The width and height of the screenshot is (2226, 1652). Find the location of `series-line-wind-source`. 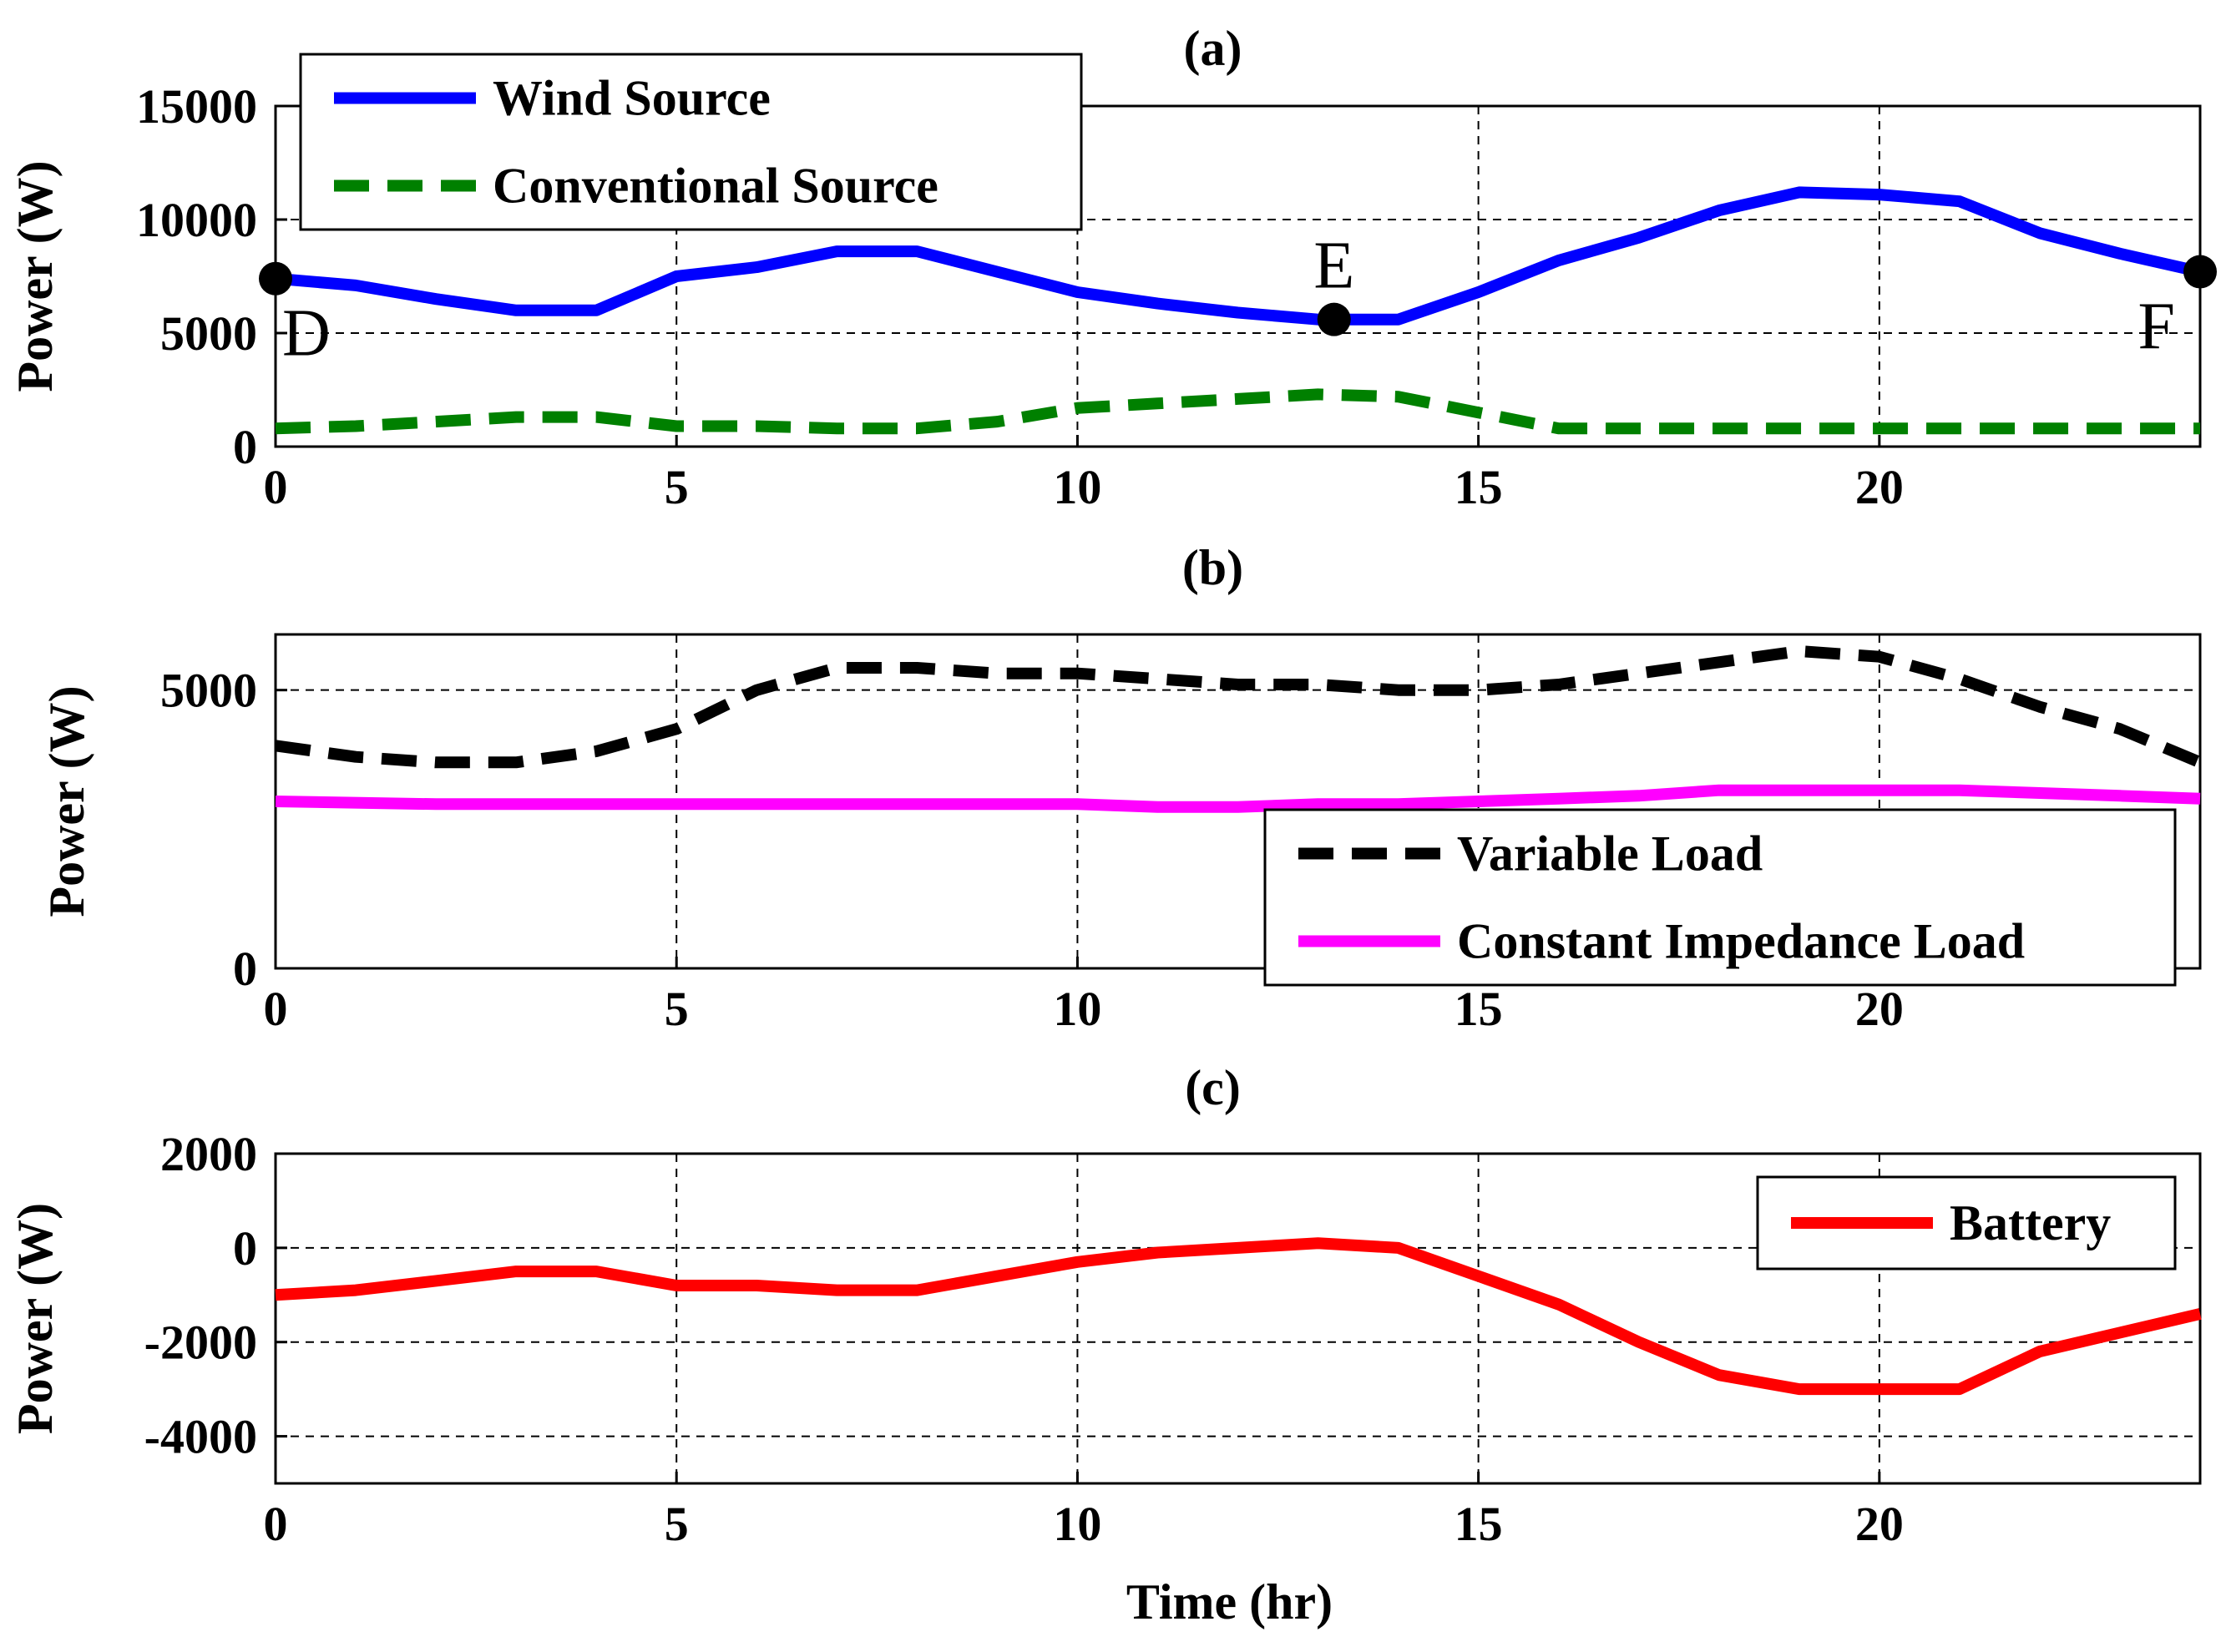

series-line-wind-source is located at coordinates (1238, 256).